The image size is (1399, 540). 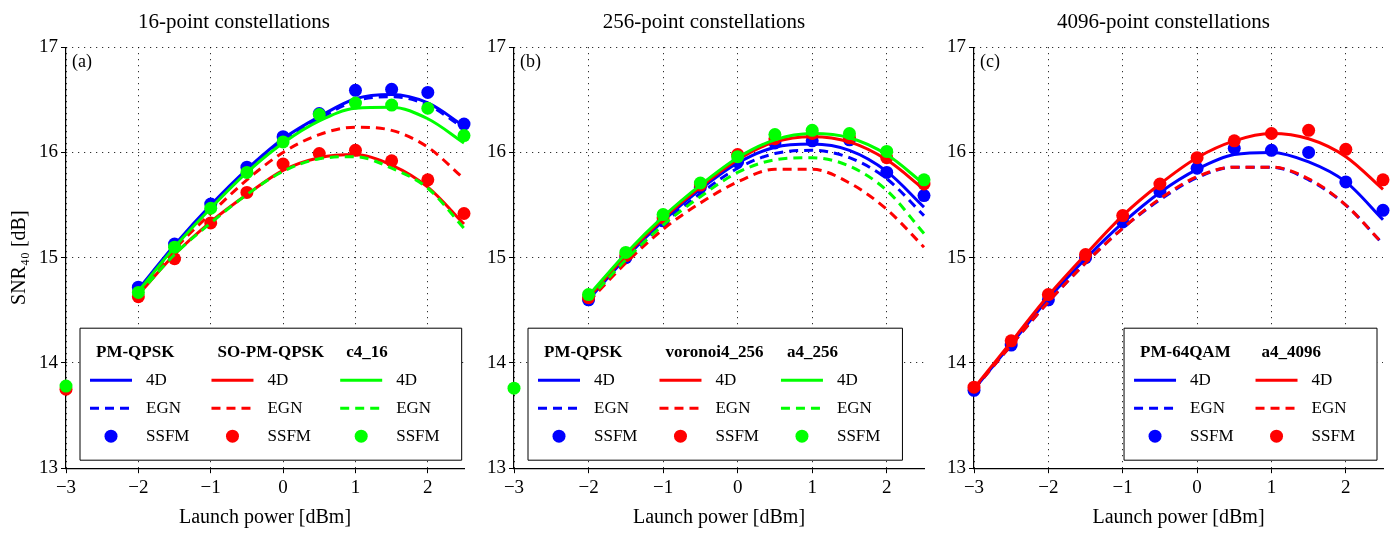 What do you see at coordinates (990, 61) in the screenshot?
I see `annotation: (c)` at bounding box center [990, 61].